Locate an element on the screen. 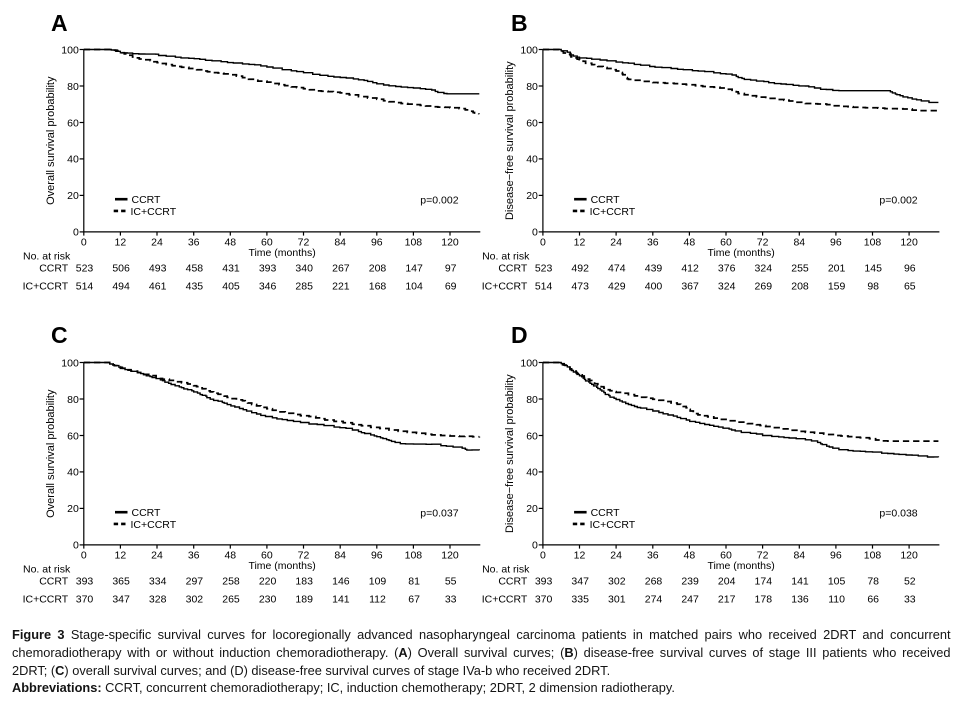  svg-text: C is located at coordinates (59, 335).